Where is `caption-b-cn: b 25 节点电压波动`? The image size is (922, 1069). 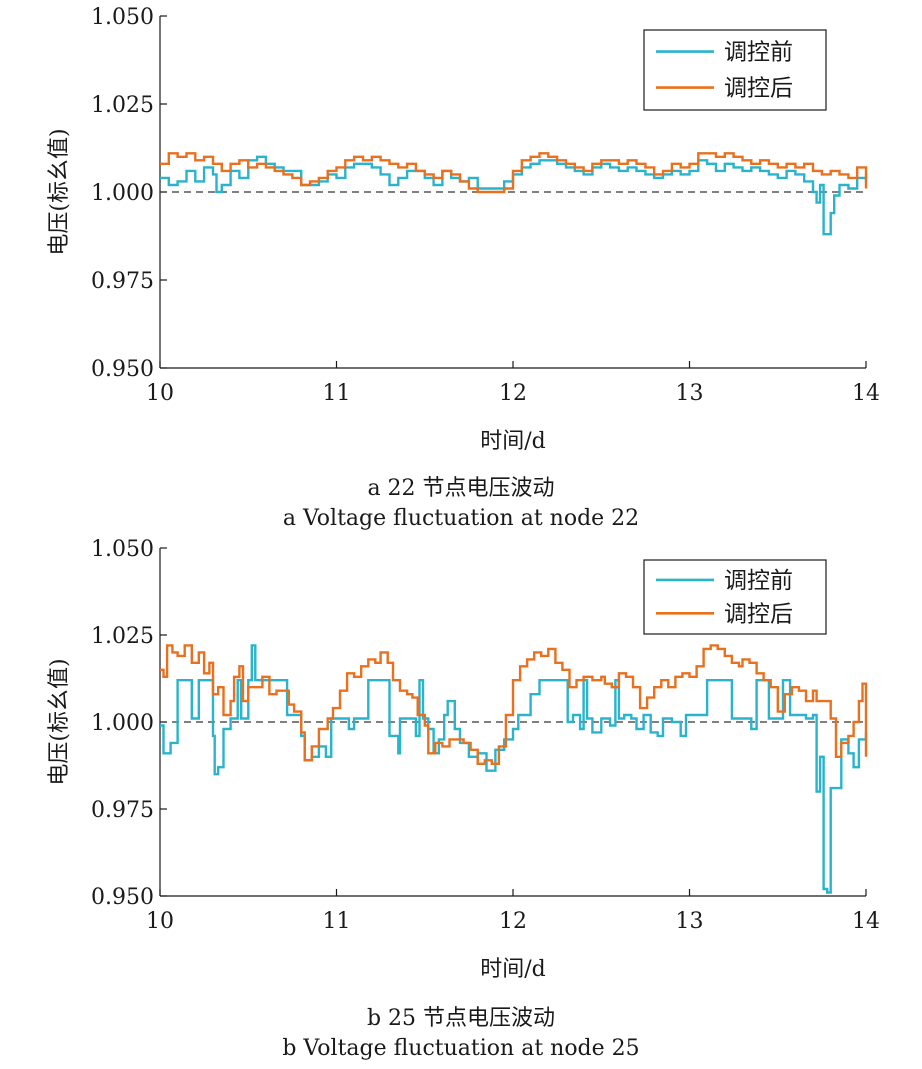
caption-b-cn: b 25 节点电压波动 is located at coordinates (461, 1018).